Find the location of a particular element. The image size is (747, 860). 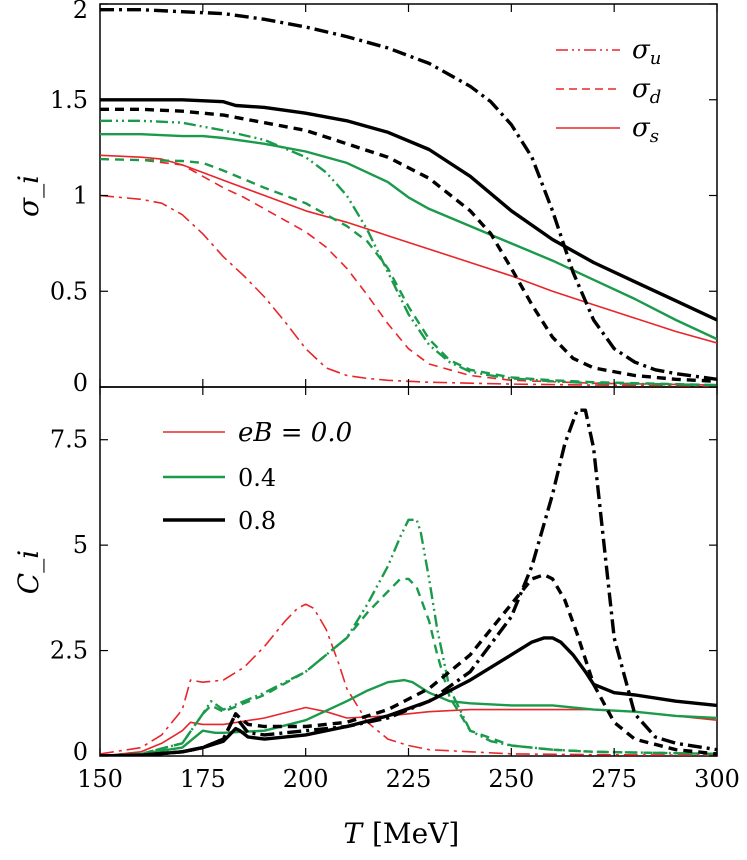

x-axis-label: T [MeV] is located at coordinates (401, 833).